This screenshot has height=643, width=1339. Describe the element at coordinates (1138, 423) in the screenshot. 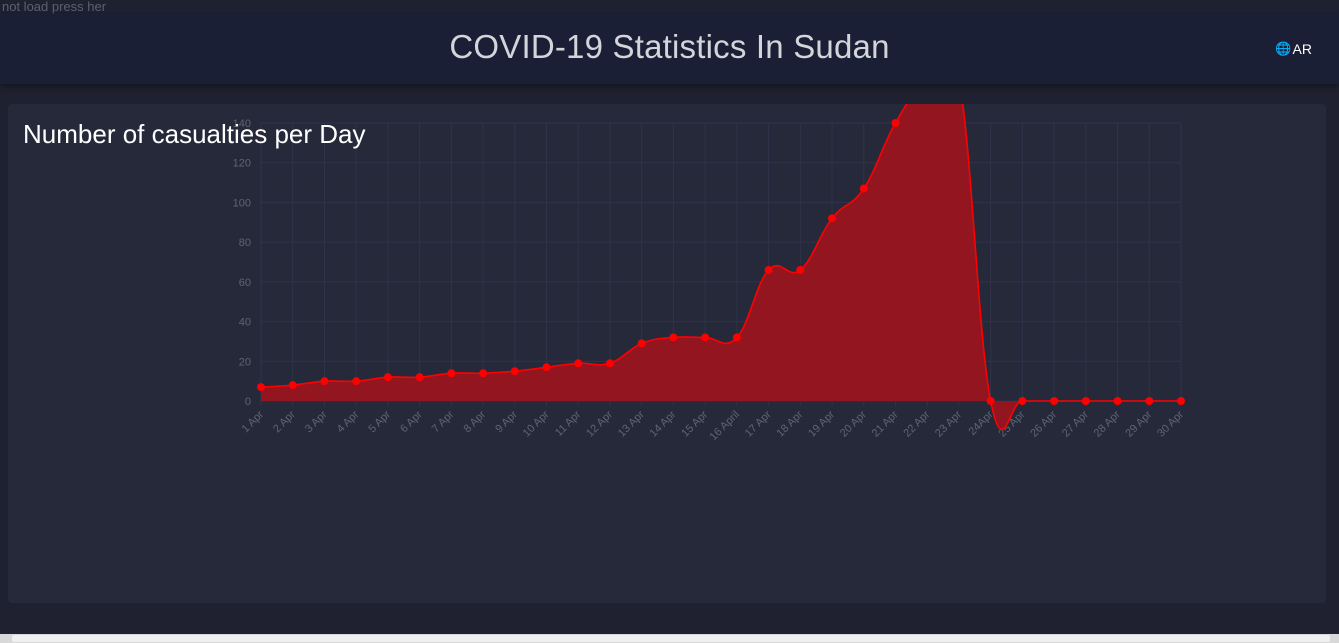

I see `x-tick-label: 29 Apr` at that location.